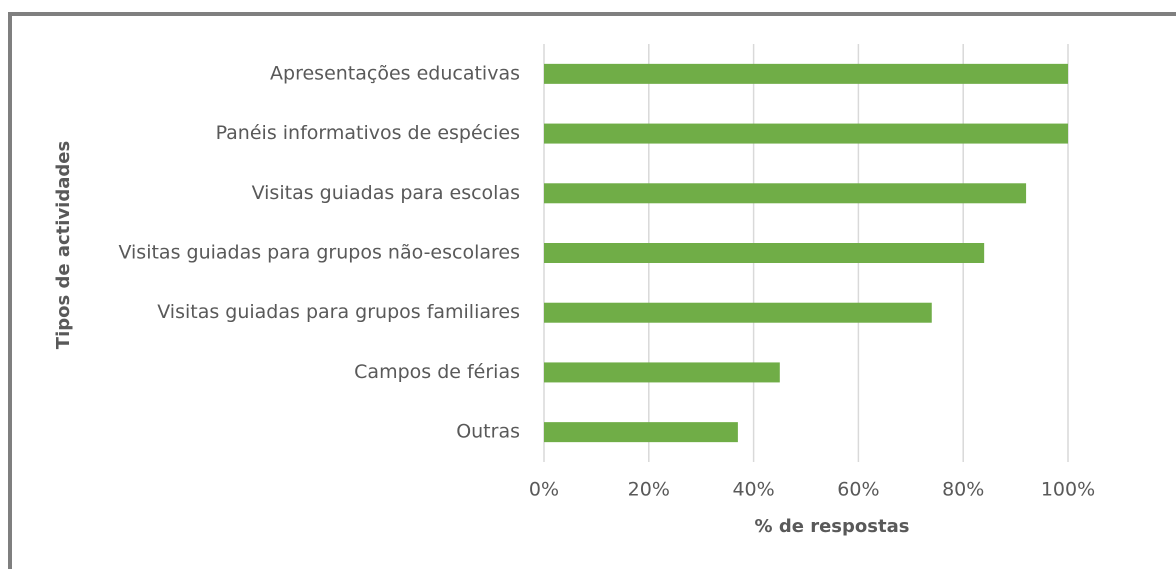 The image size is (1176, 569). I want to click on y-tick-label: Outras, so click(488, 432).